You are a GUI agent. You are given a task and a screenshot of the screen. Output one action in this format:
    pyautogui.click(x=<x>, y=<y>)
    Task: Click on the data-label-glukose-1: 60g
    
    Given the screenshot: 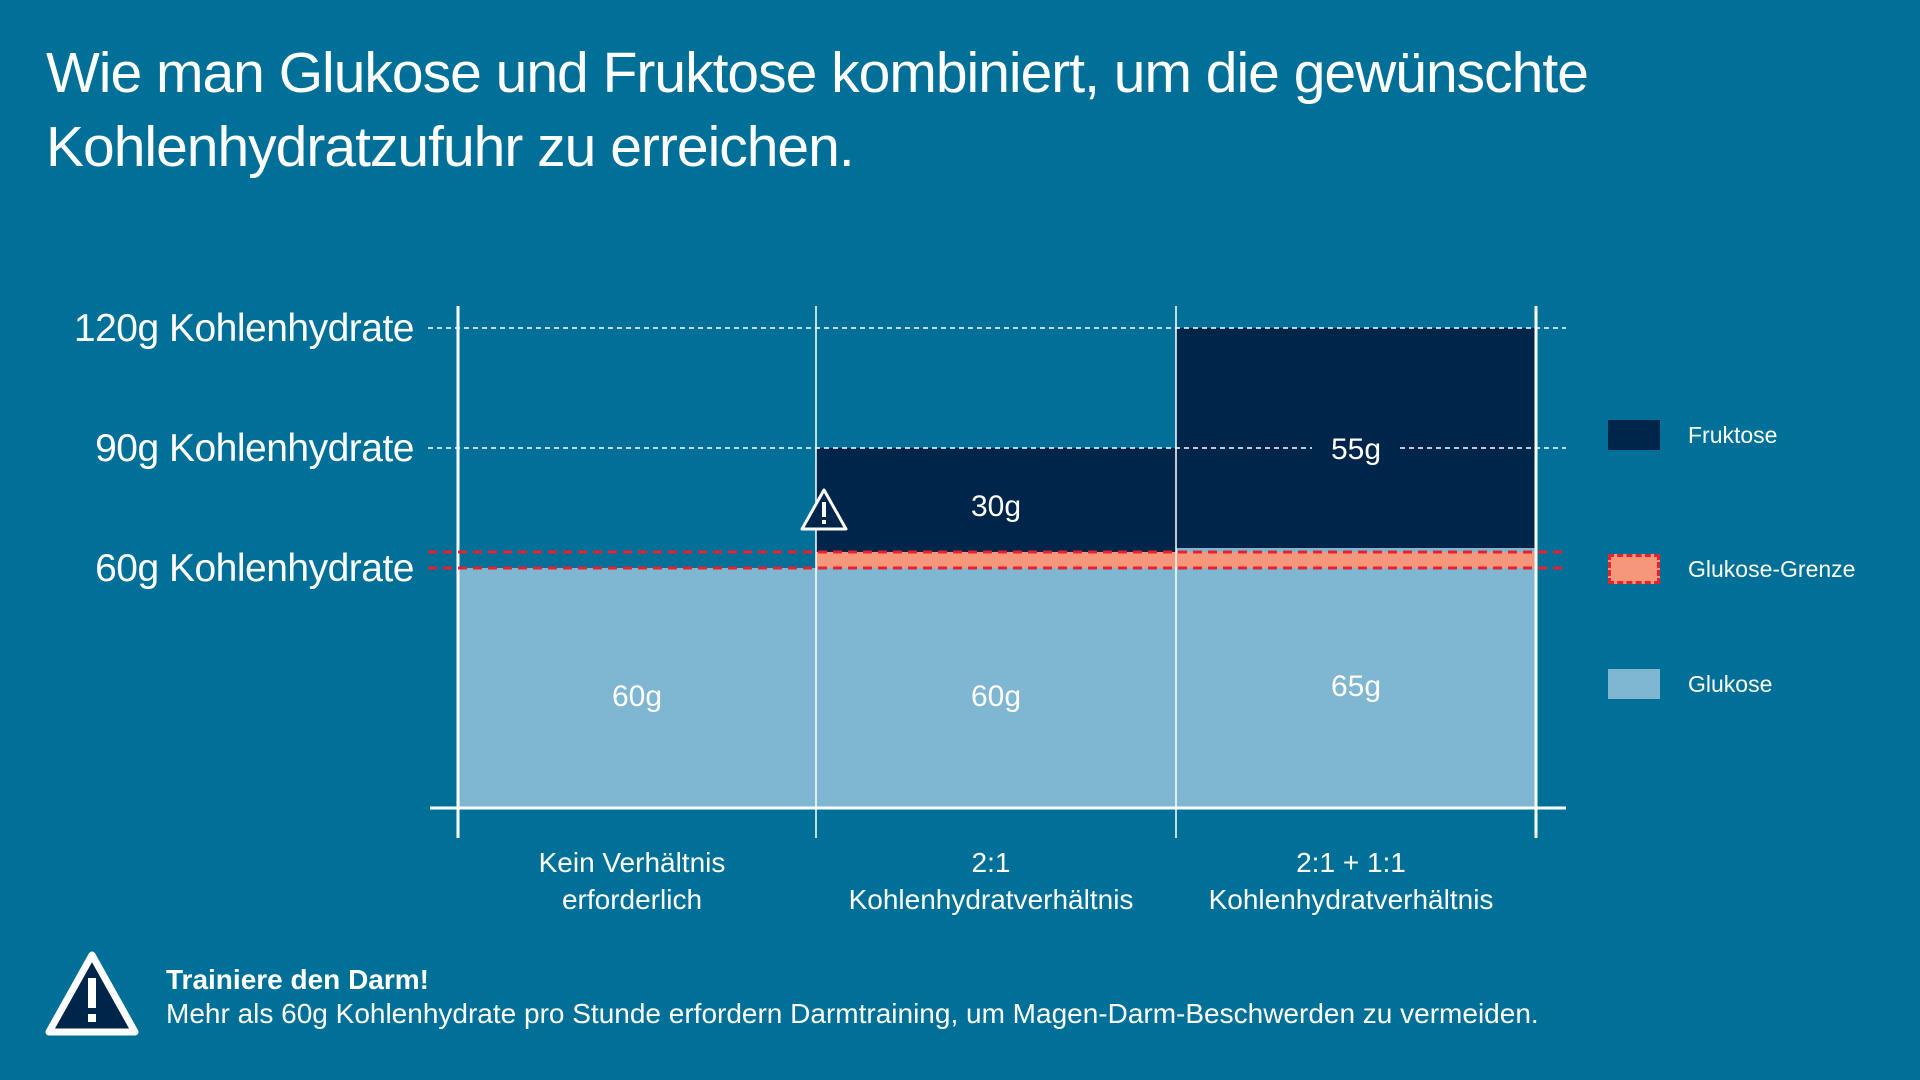 What is the action you would take?
    pyautogui.click(x=996, y=696)
    